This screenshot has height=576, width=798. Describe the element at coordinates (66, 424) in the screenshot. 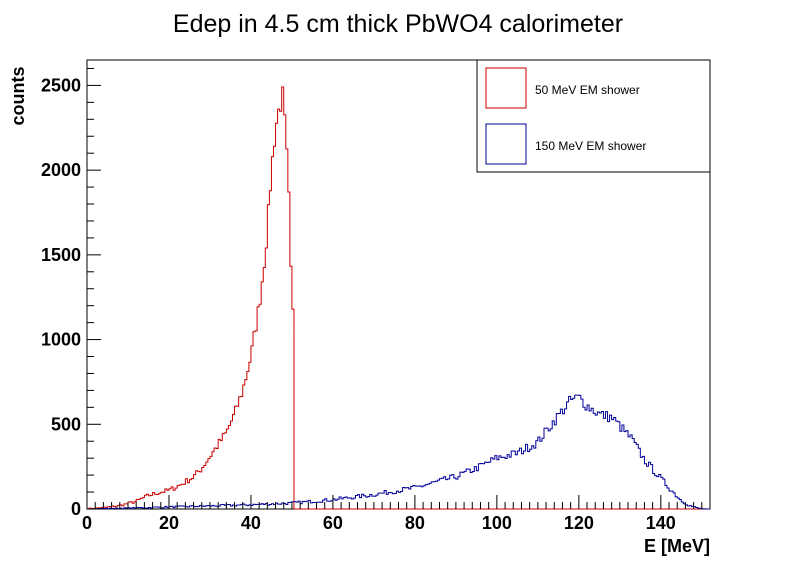

I see `y-tick-label: 500` at that location.